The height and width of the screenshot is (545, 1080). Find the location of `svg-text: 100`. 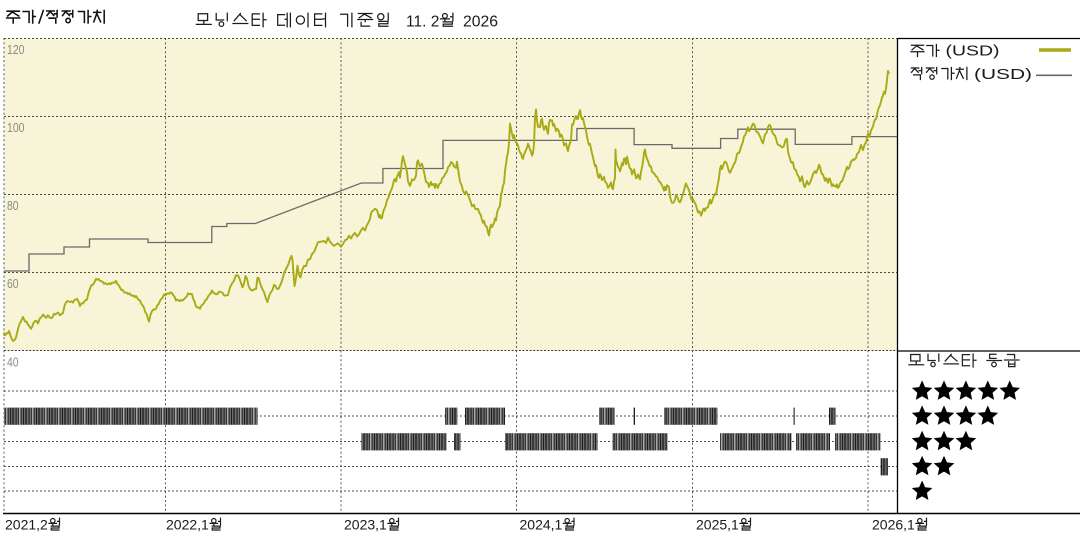

svg-text: 100 is located at coordinates (16, 127).